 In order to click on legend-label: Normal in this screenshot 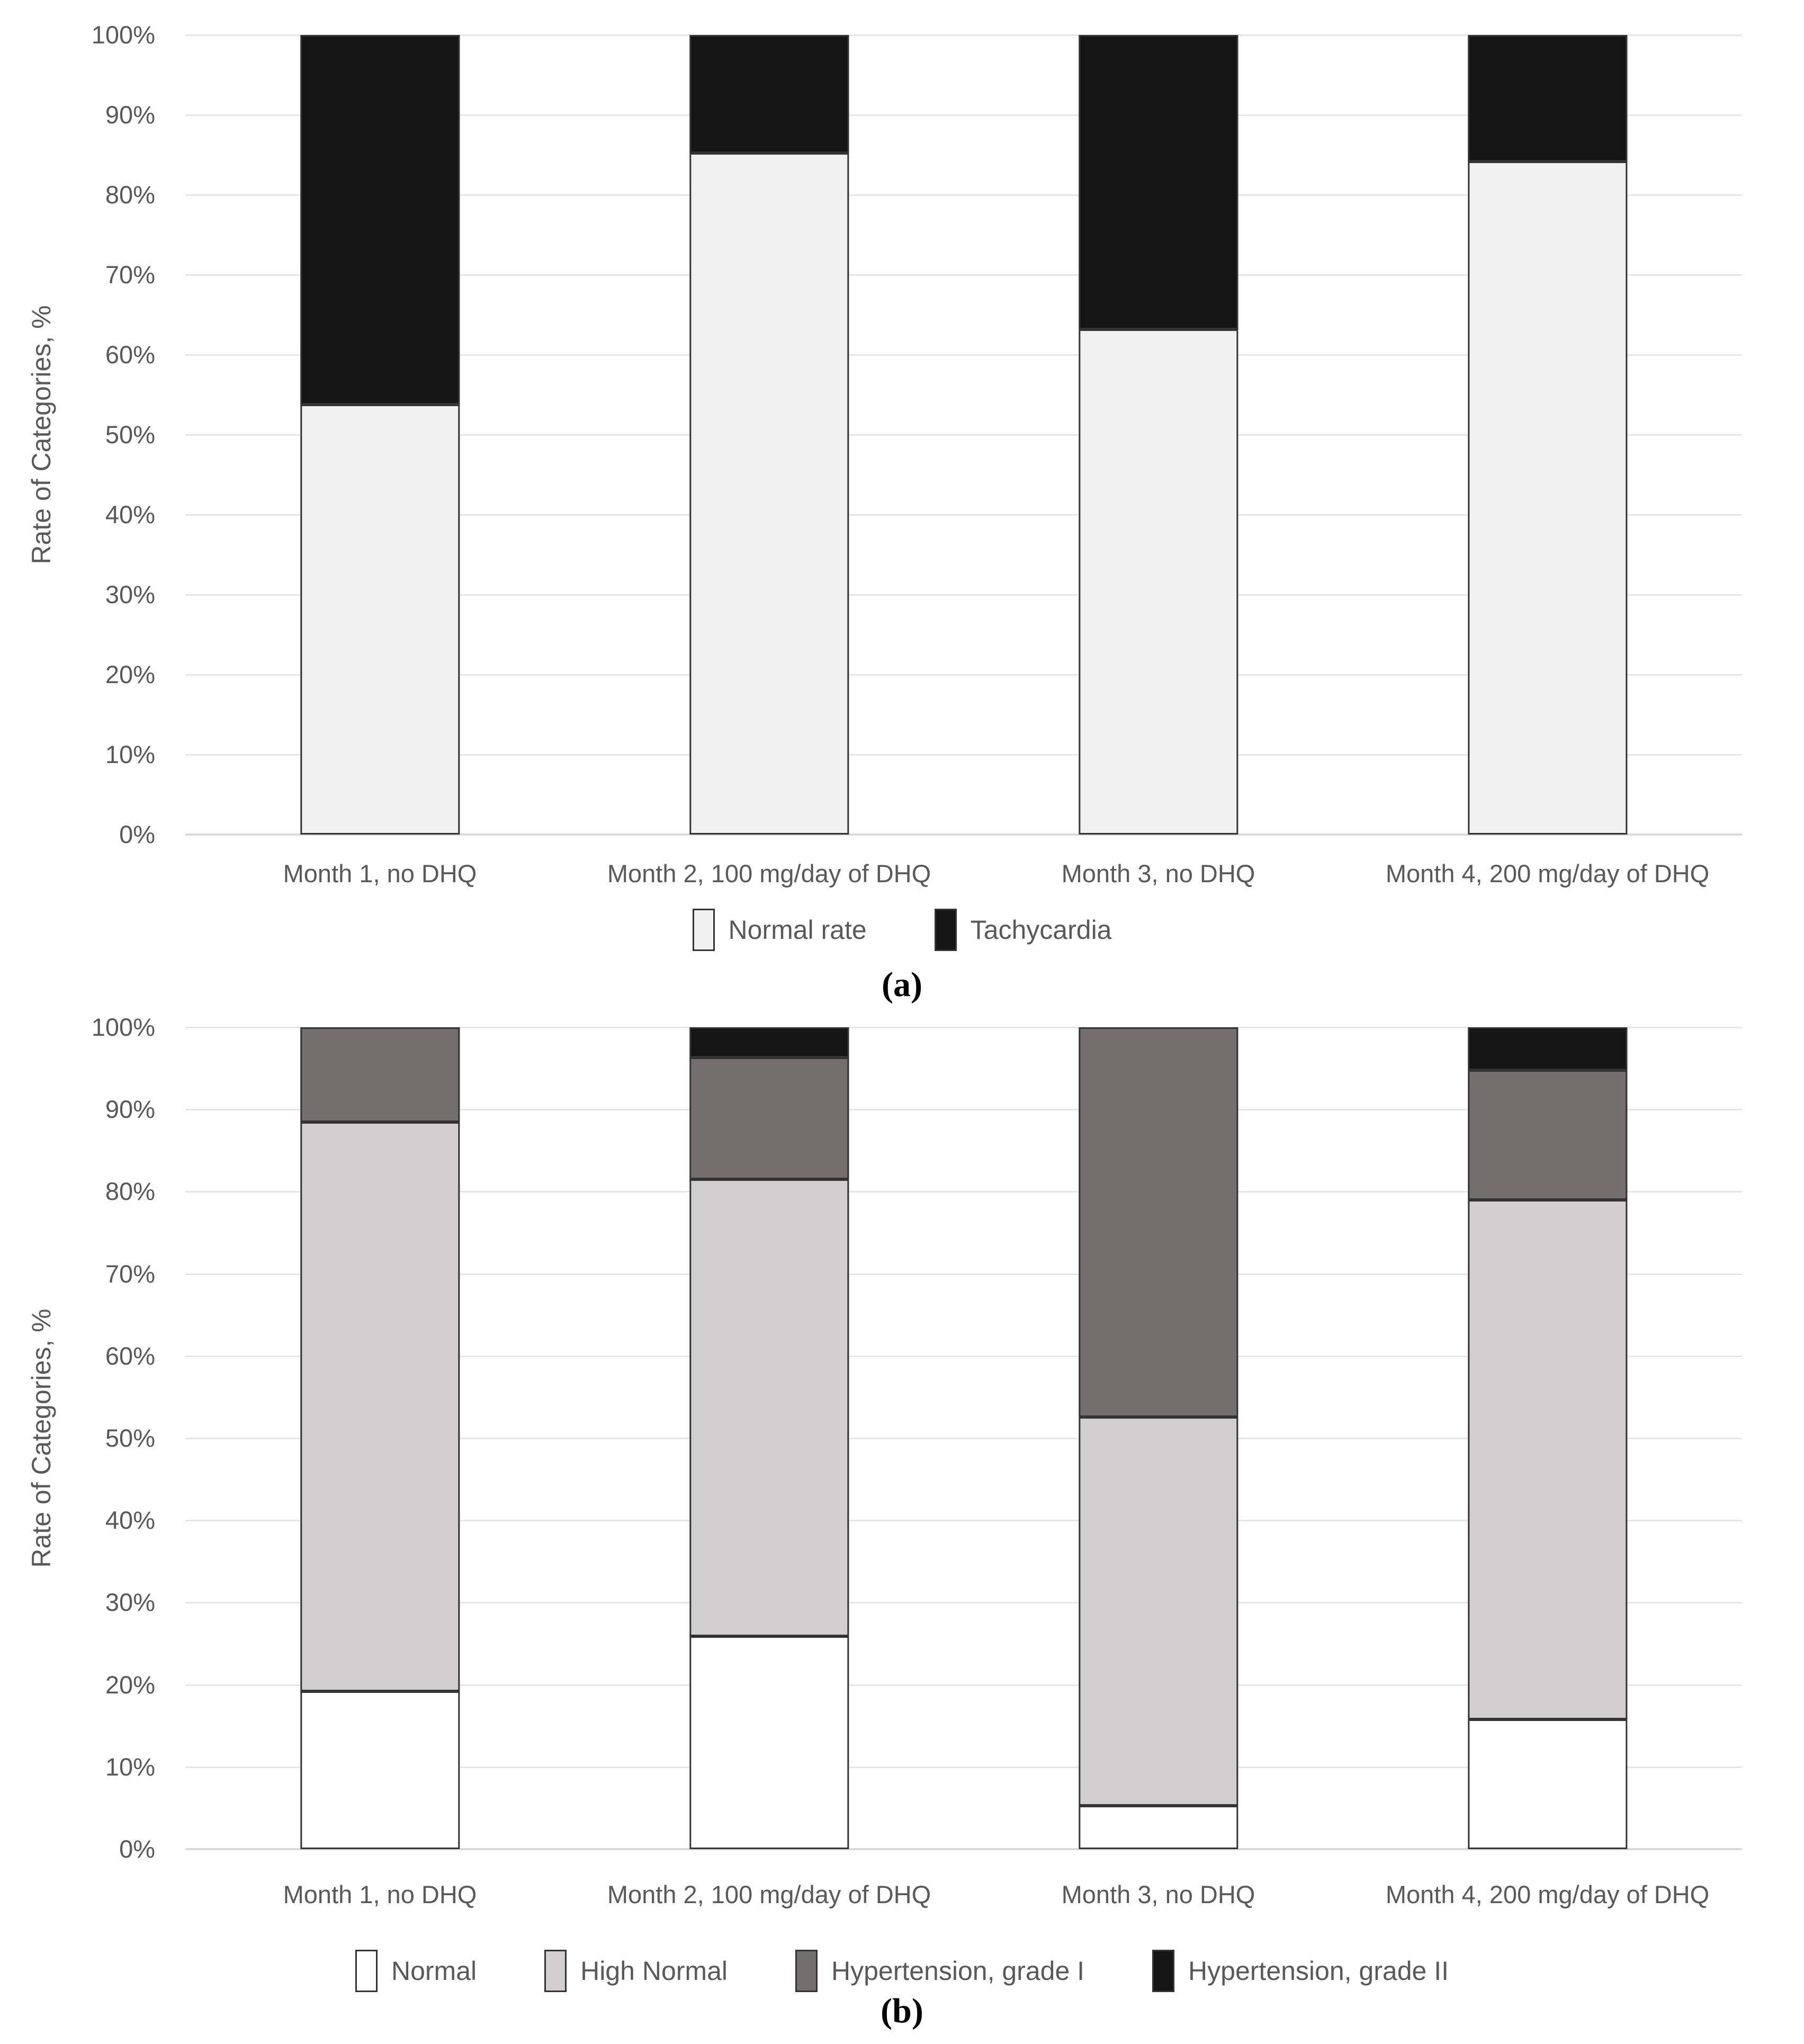, I will do `click(434, 1971)`.